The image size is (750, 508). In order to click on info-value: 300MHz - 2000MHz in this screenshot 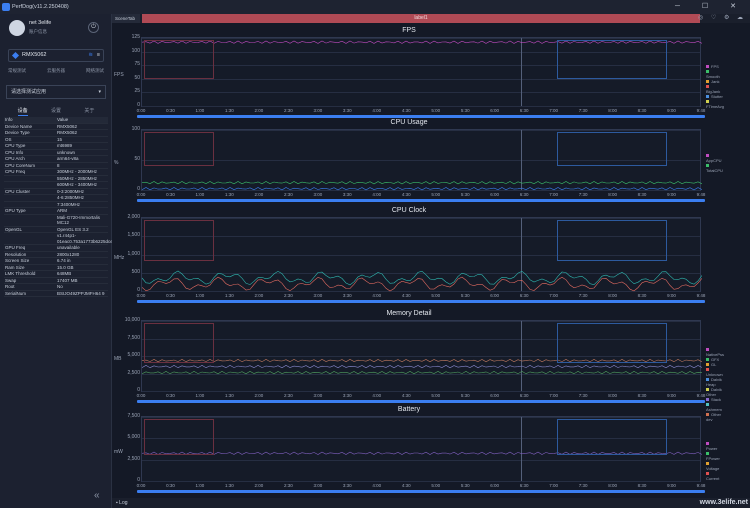, I will do `click(77, 171)`.